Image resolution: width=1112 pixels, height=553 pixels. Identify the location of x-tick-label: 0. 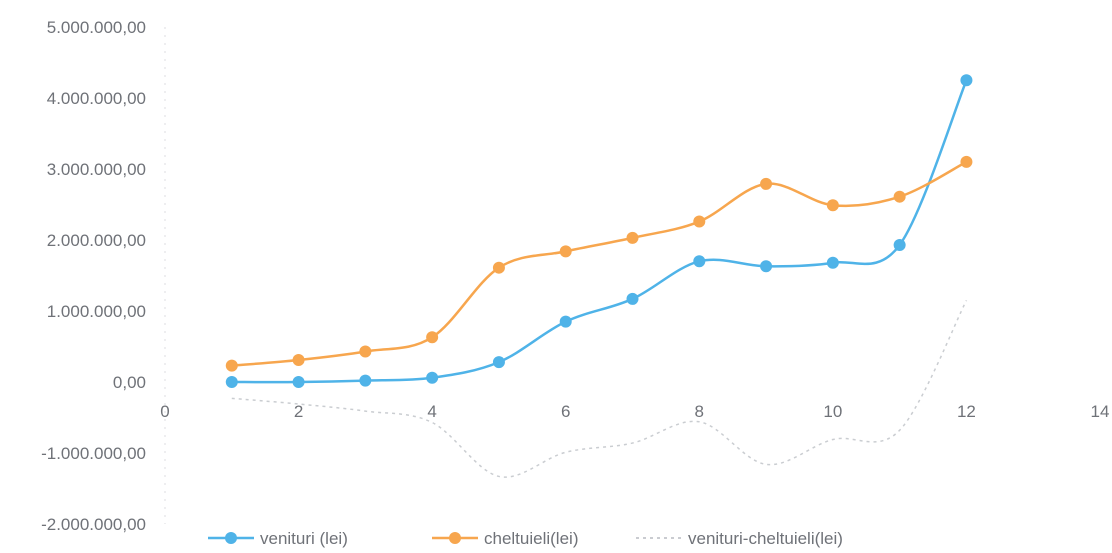
(164, 411).